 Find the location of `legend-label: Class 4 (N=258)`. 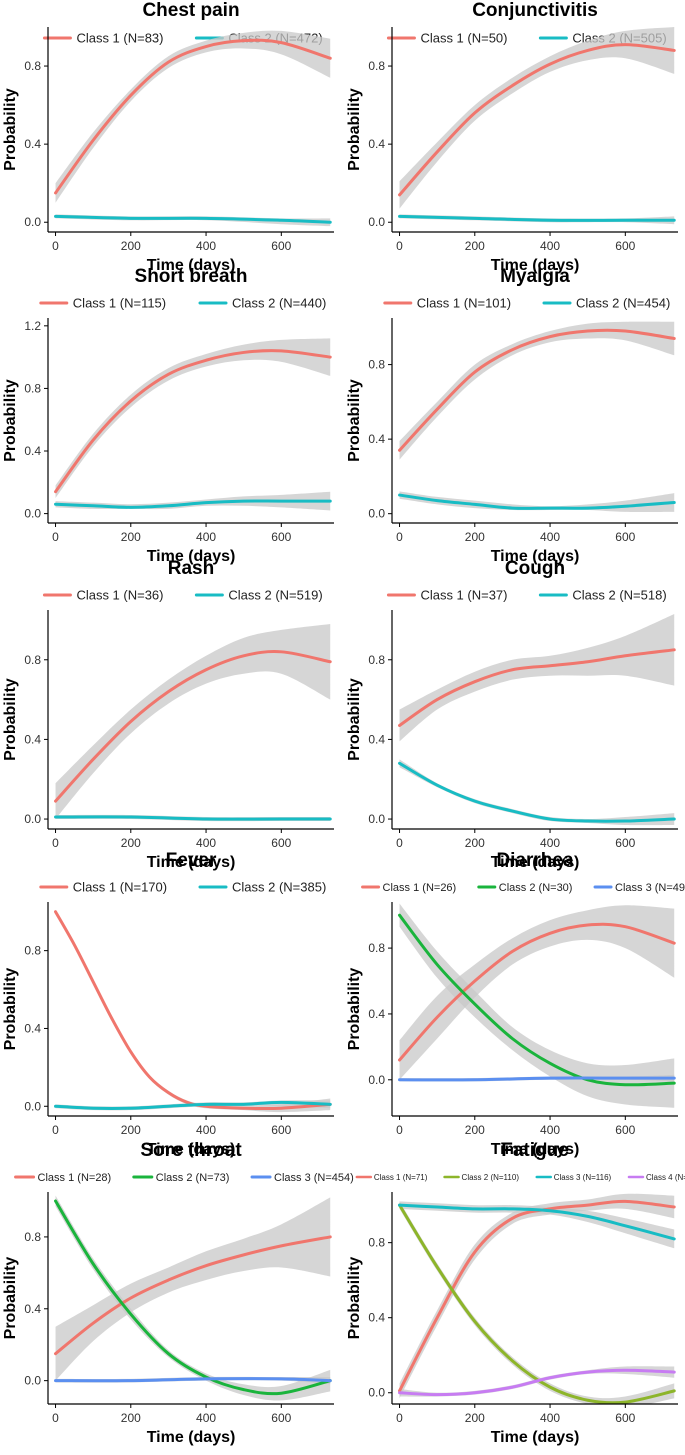

legend-label: Class 4 (N=258) is located at coordinates (665, 1177).